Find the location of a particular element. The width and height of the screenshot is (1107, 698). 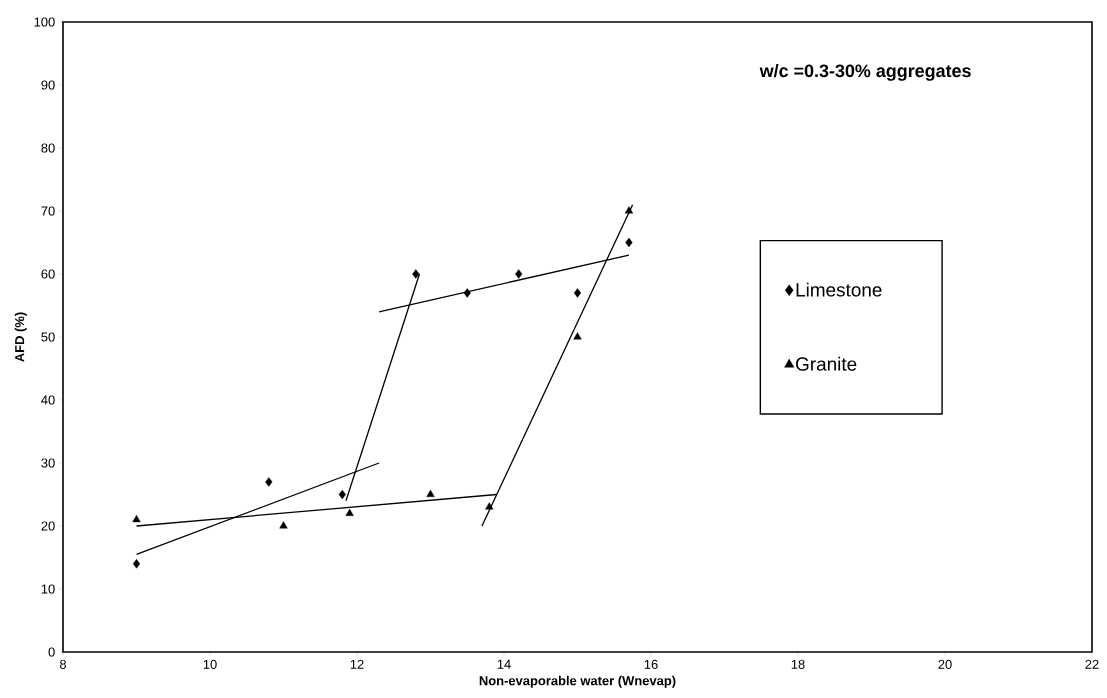

x-tick-label: 8 is located at coordinates (63, 664).